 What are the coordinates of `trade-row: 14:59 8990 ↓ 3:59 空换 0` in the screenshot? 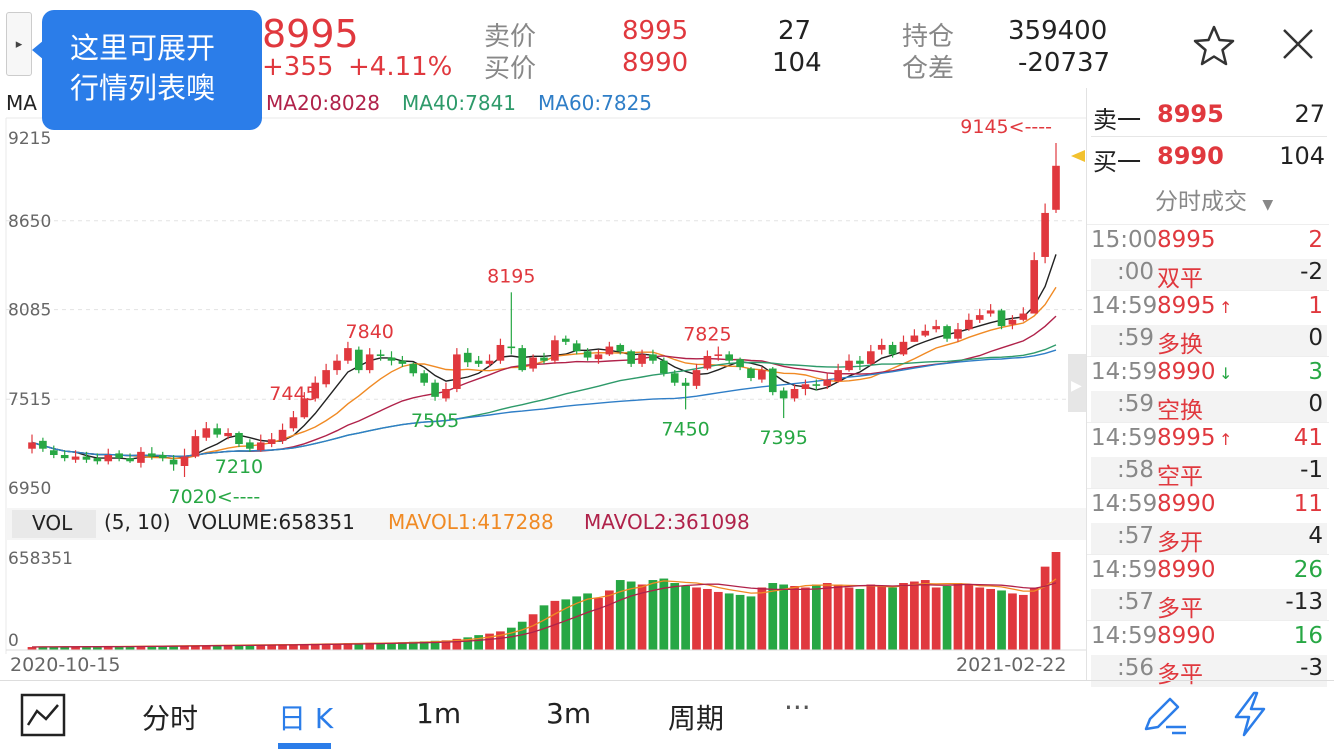 It's located at (1208, 390).